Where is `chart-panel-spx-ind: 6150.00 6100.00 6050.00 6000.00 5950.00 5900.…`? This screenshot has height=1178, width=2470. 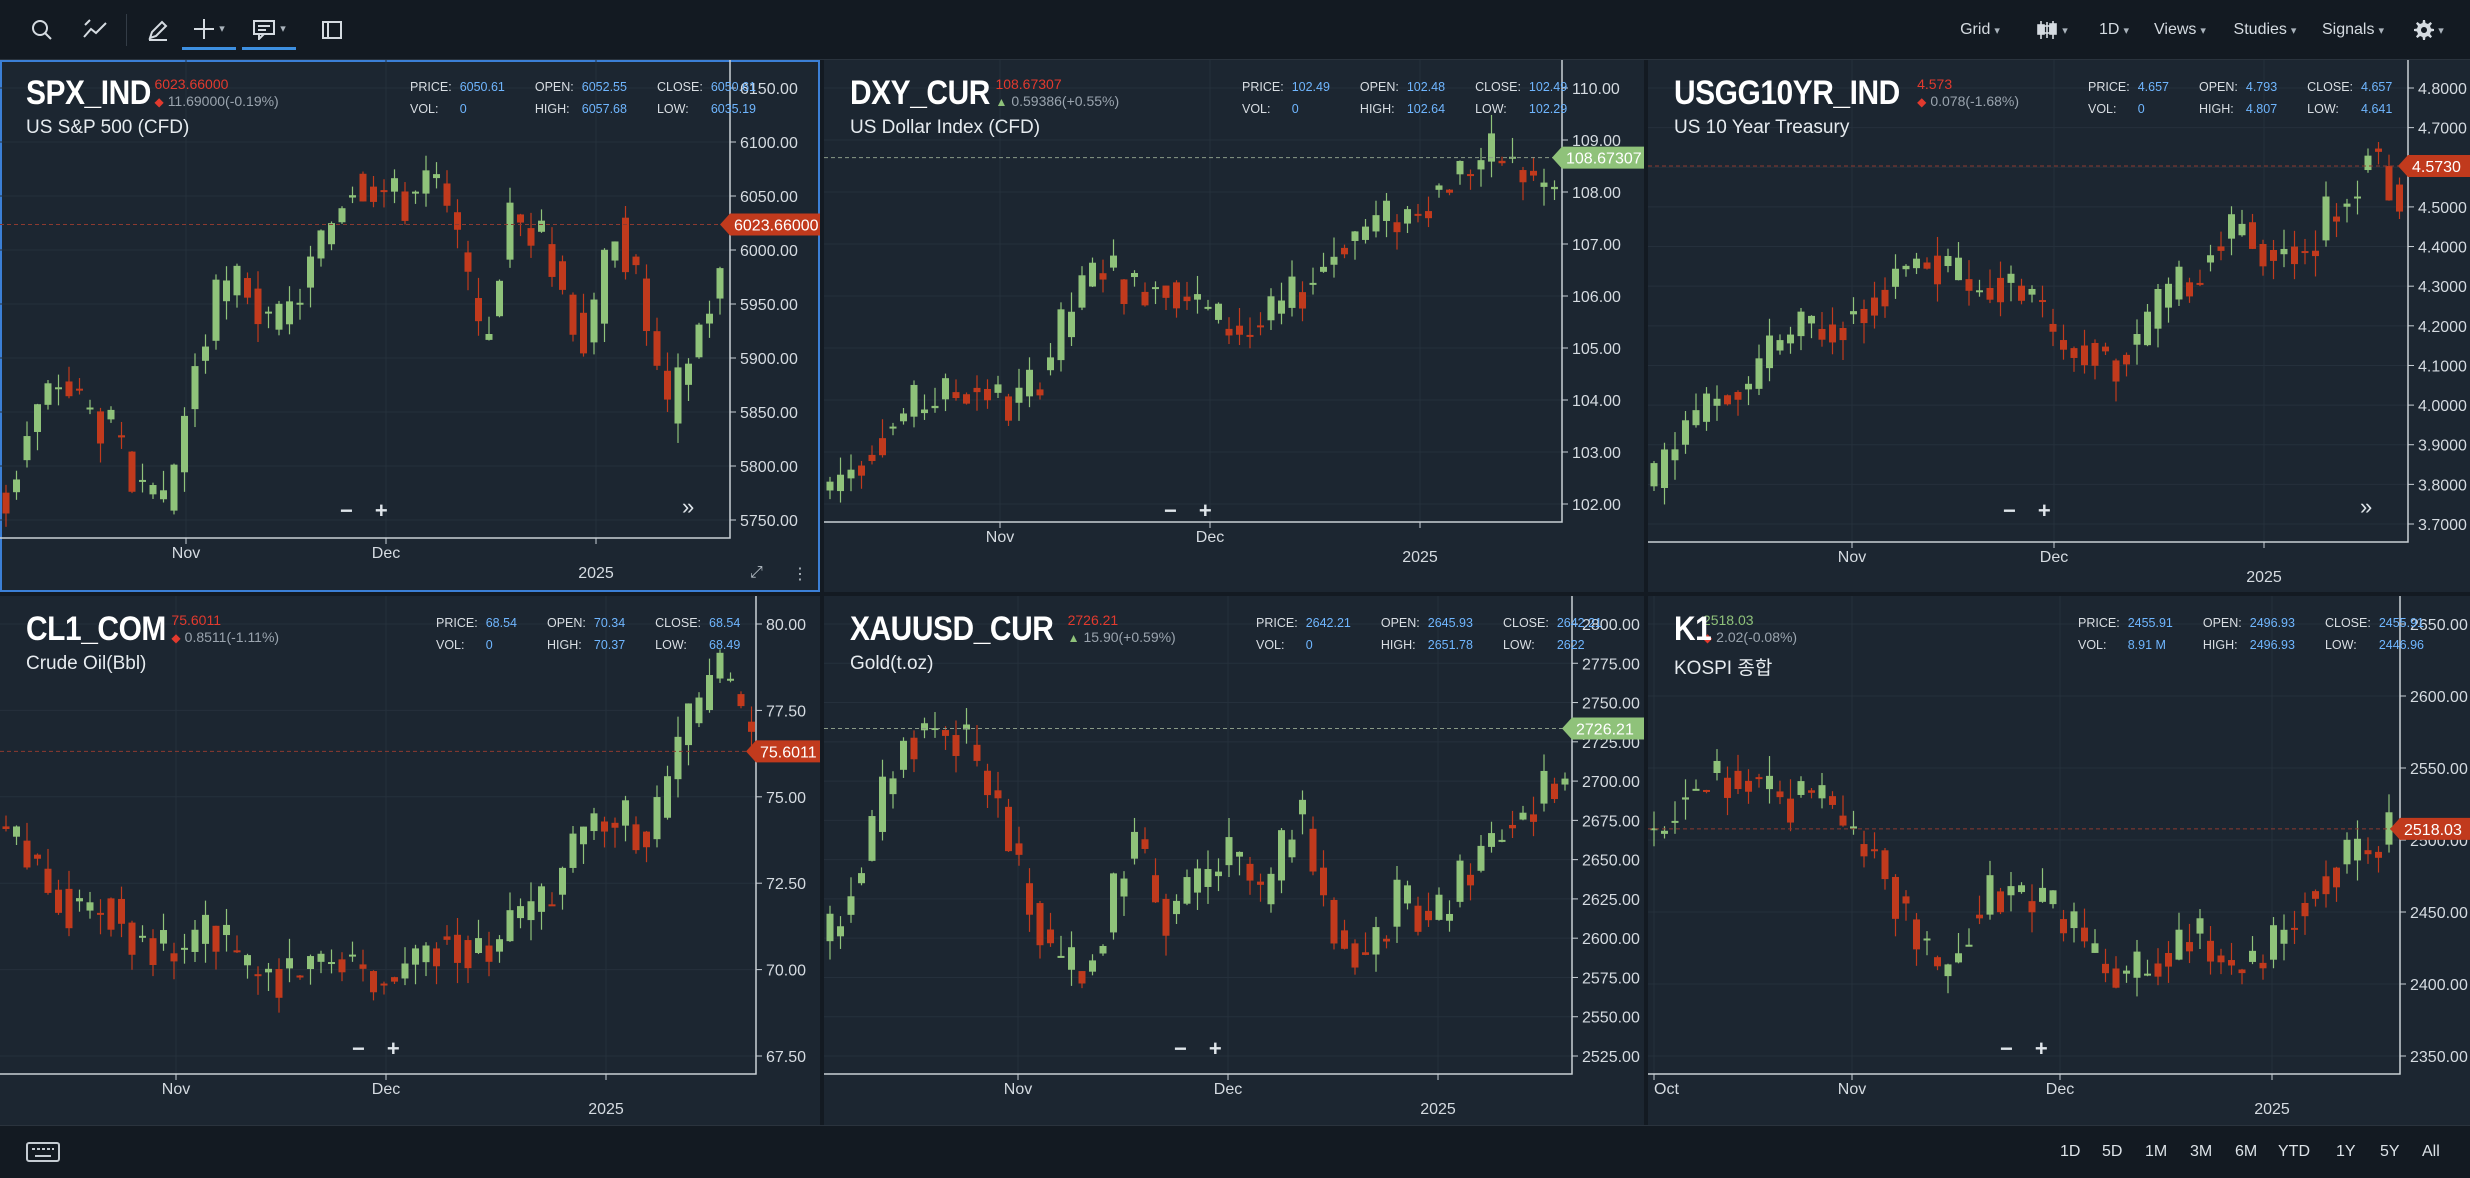 chart-panel-spx-ind: 6150.00 6100.00 6050.00 6000.00 5950.00 5900.… is located at coordinates (410, 326).